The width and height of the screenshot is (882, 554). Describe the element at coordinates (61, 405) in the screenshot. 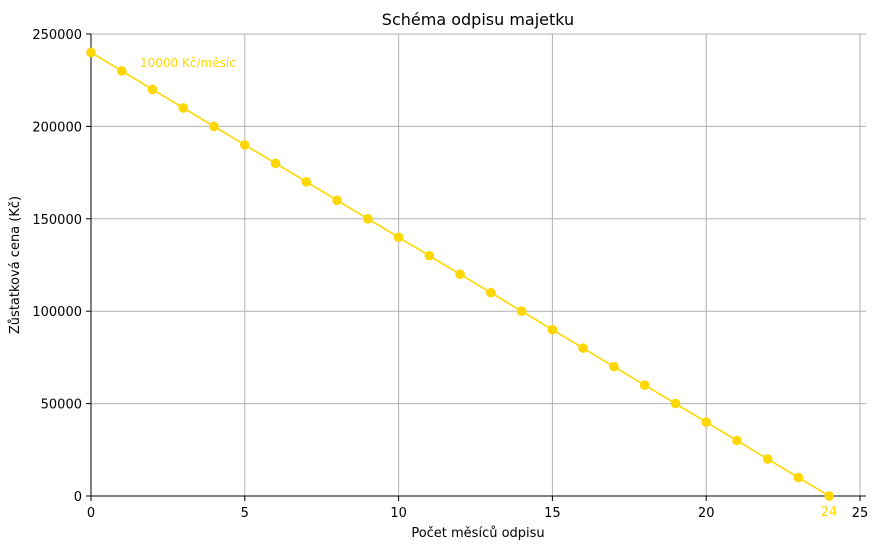

I see `y-tick-label: 50000` at that location.